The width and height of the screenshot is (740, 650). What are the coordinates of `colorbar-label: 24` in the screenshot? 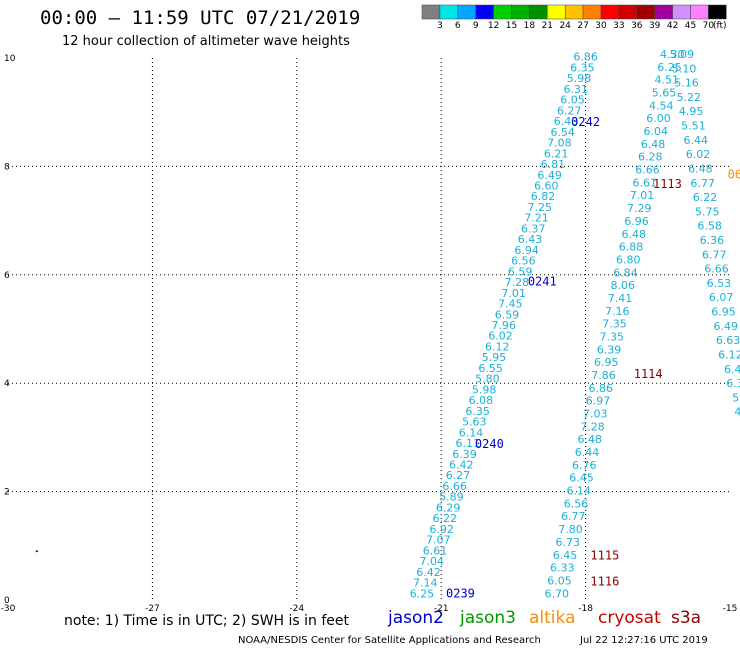 It's located at (565, 26).